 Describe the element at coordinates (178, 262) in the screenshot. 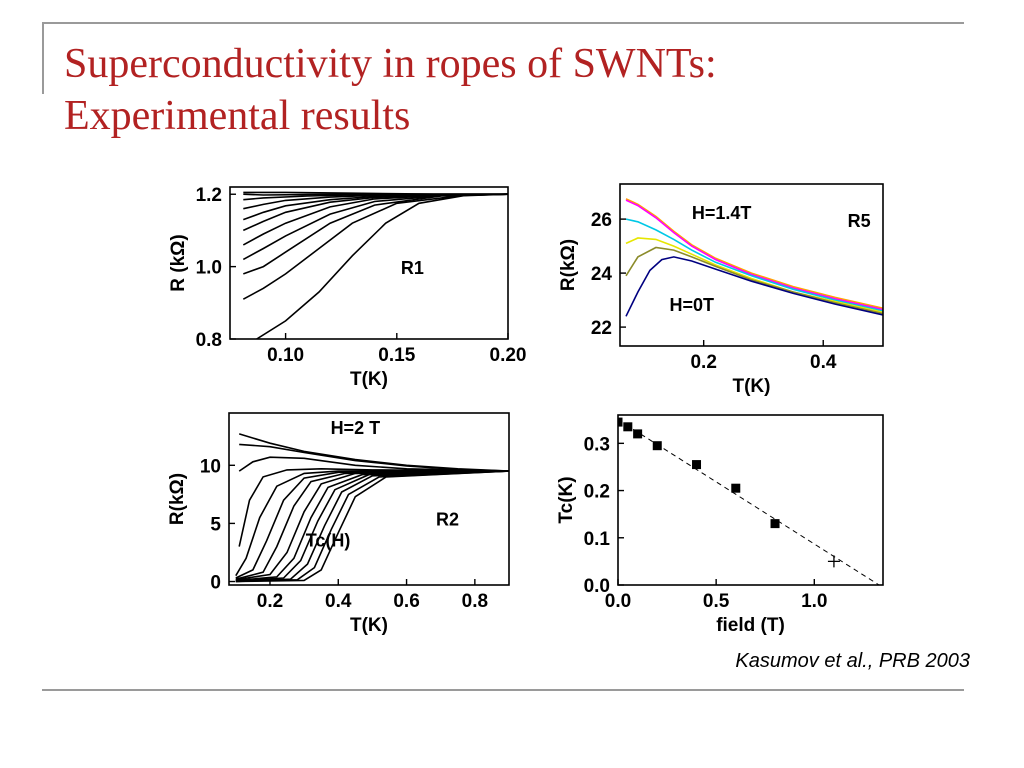

I see `y-axis-label: R (kΩ)` at that location.